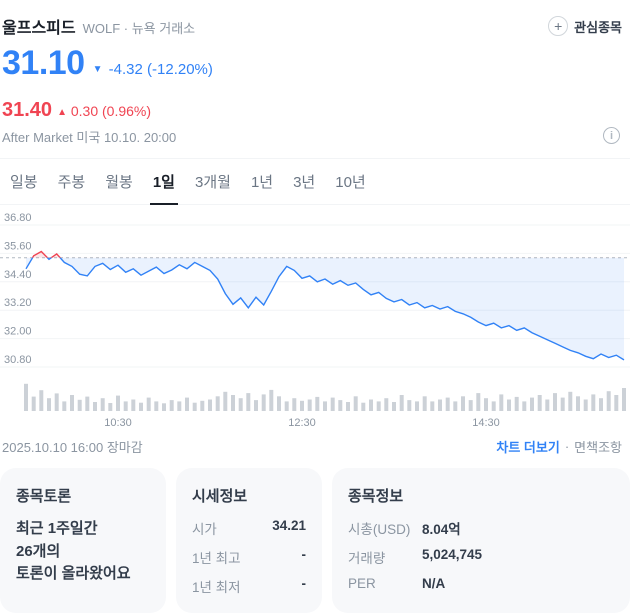  Describe the element at coordinates (379, 529) in the screenshot. I see `marketcap-label: 시총(USD)` at that location.